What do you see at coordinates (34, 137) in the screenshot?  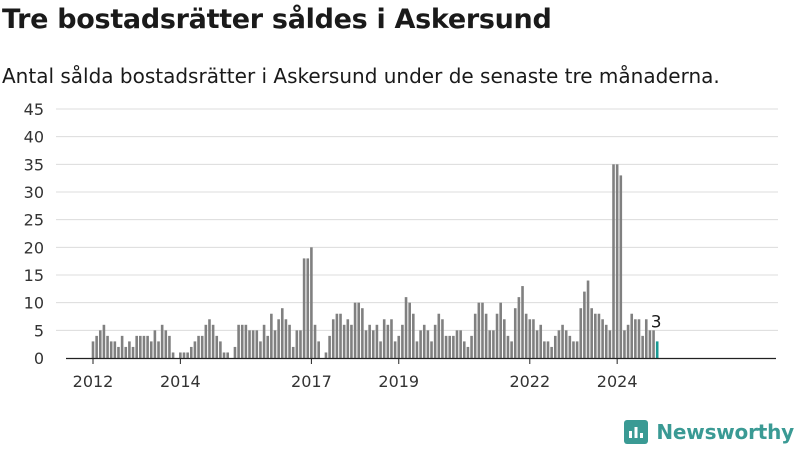 I see `y-tick-label: 40` at bounding box center [34, 137].